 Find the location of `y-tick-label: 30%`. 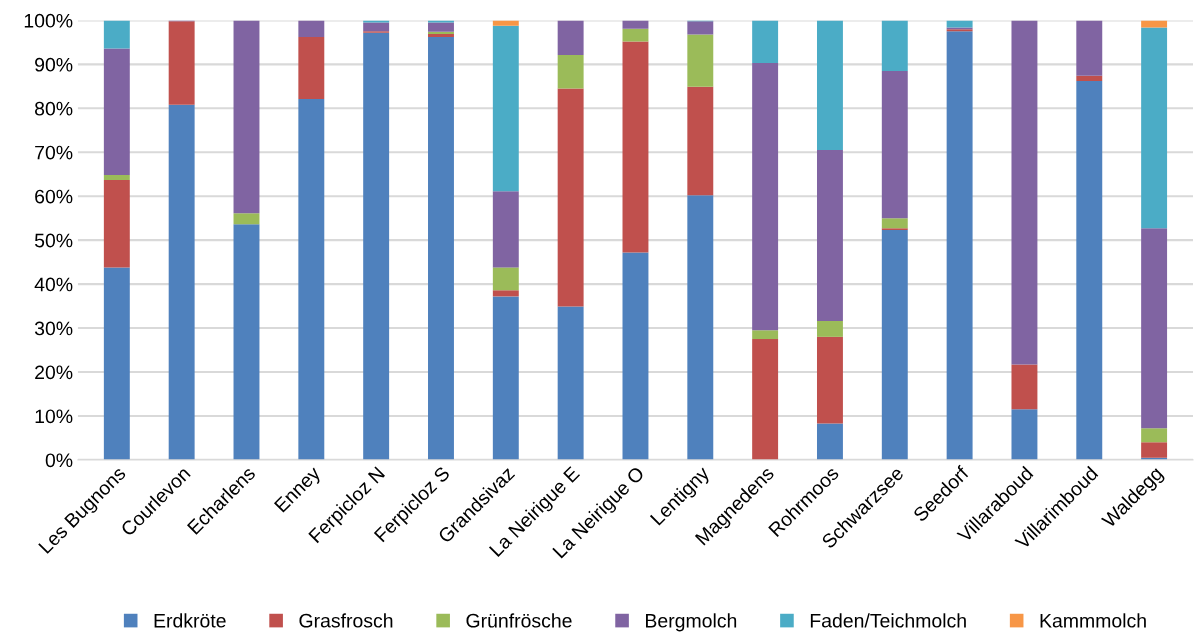

y-tick-label: 30% is located at coordinates (53, 328).